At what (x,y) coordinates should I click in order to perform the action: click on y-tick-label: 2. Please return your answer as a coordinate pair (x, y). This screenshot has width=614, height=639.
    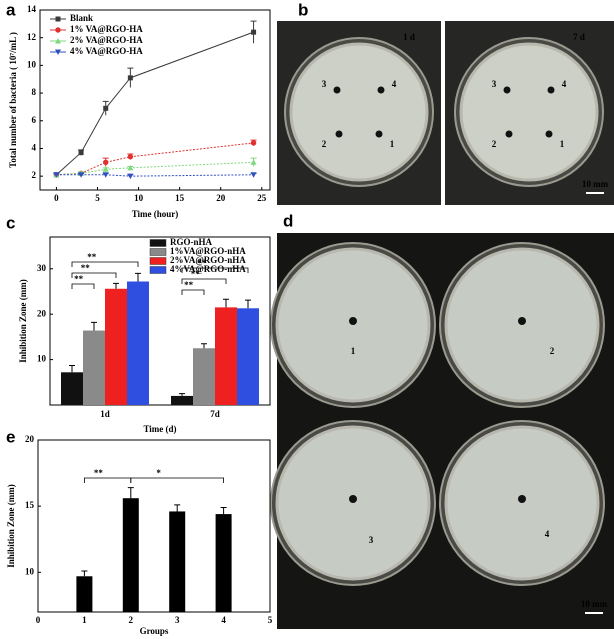
    Looking at the image, I should click on (34, 175).